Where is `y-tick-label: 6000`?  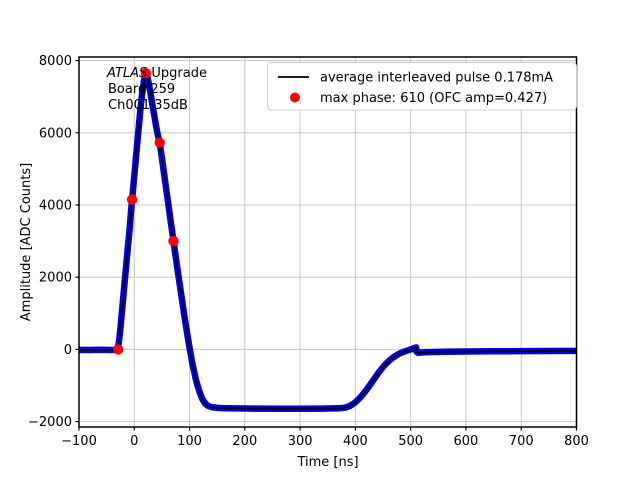 y-tick-label: 6000 is located at coordinates (55, 133).